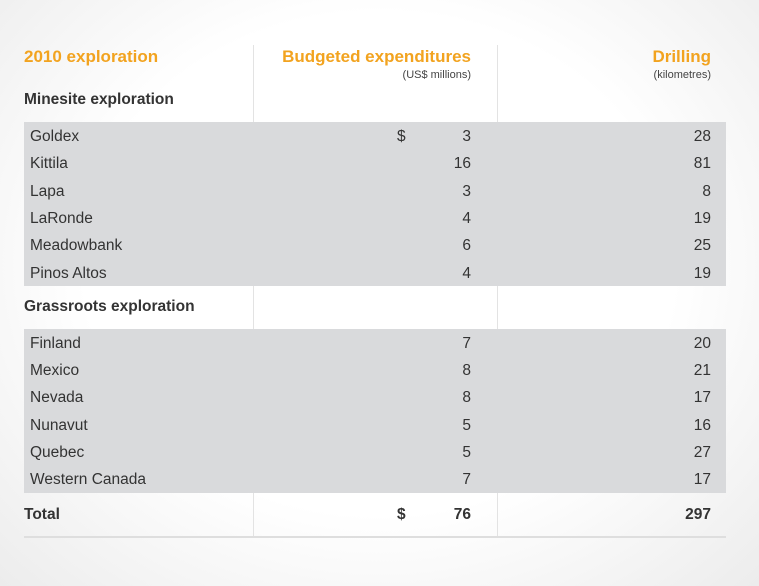 The image size is (759, 586). What do you see at coordinates (682, 75) in the screenshot?
I see `column-unit: (kilometres)` at bounding box center [682, 75].